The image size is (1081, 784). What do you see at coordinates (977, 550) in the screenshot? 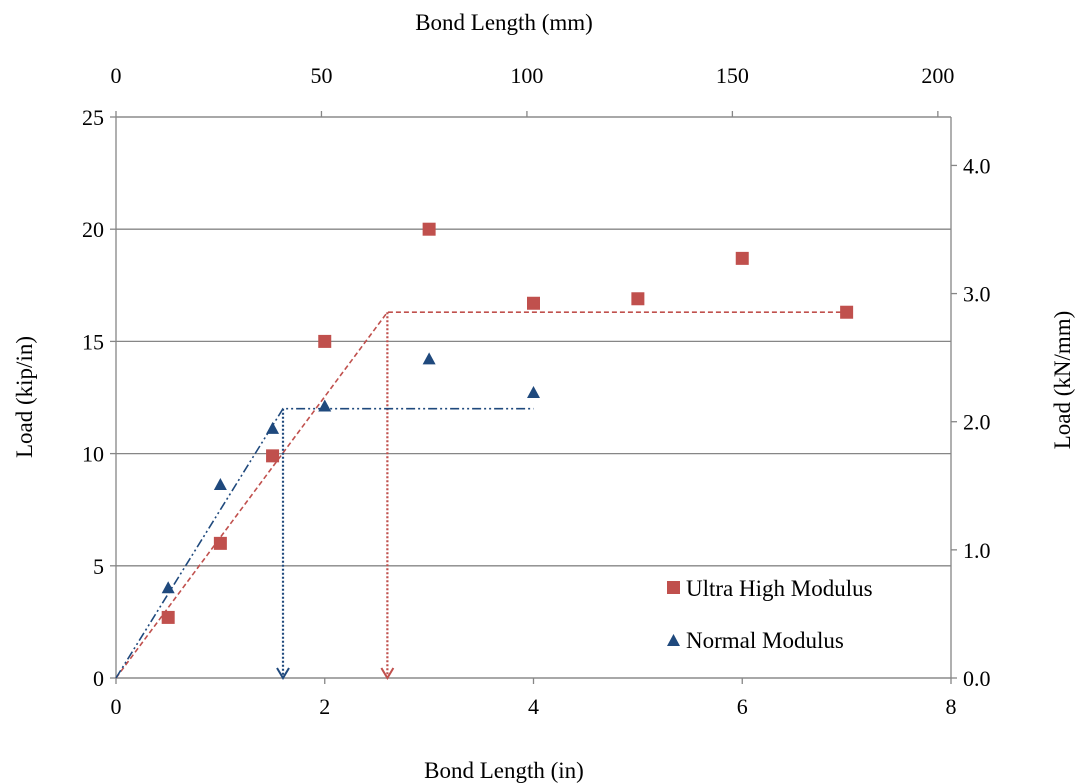
I see `y-right-tick-label: 1.0` at bounding box center [977, 550].